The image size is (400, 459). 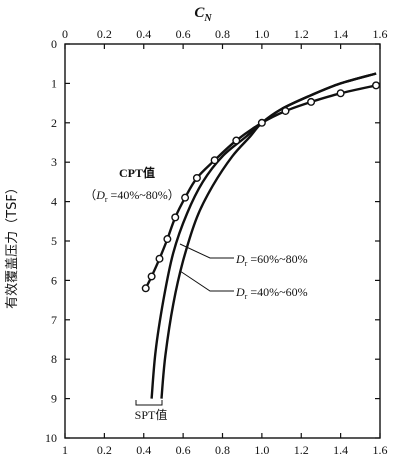 What do you see at coordinates (380, 450) in the screenshot?
I see `x-bottom-tick-label: 1.6` at bounding box center [380, 450].